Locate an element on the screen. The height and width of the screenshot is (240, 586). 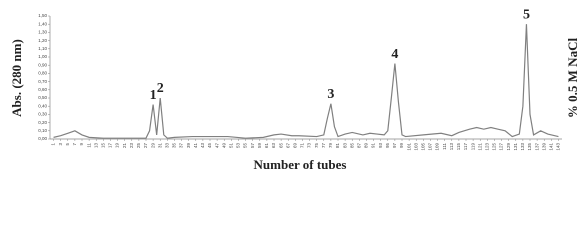
x-tick-label: 9 is located at coordinates (81, 144).